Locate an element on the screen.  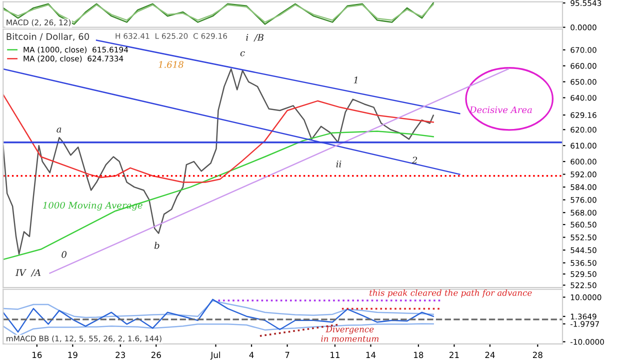
annotation: 0 is located at coordinates (64, 254).